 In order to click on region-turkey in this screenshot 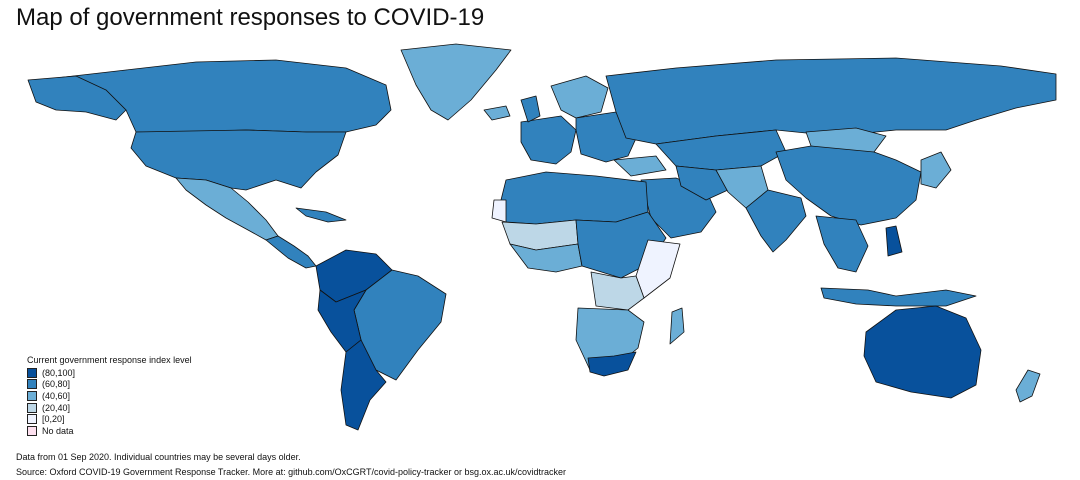, I will do `click(640, 166)`.